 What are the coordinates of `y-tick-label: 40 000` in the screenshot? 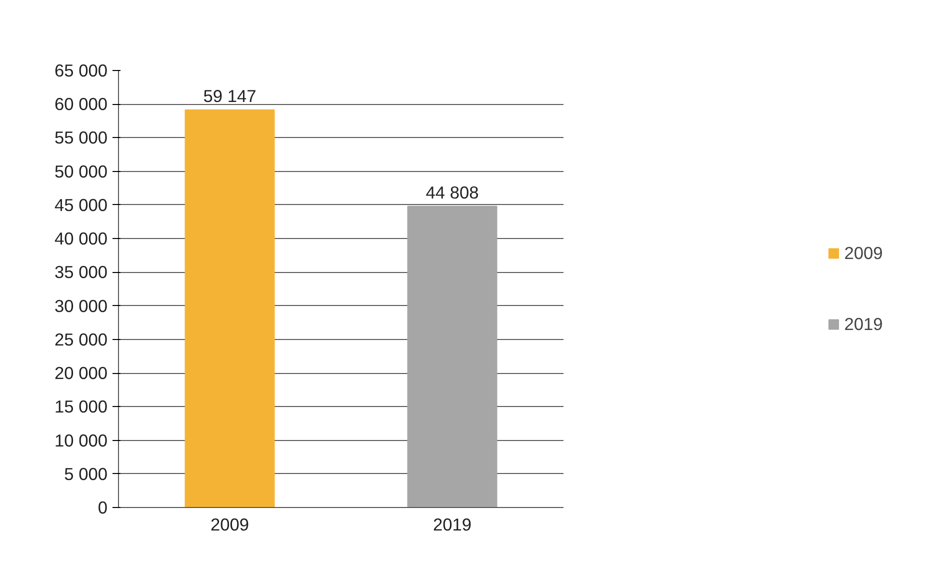 It's located at (81, 238).